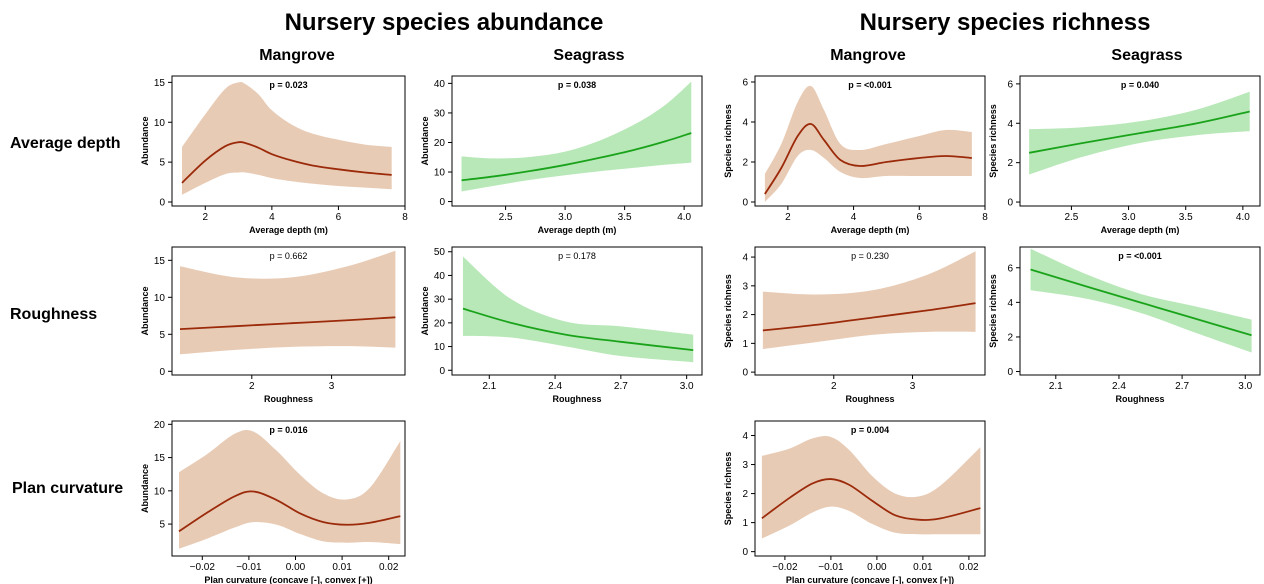 Image resolution: width=1264 pixels, height=584 pixels. I want to click on y-tick-label: 3, so click(745, 286).